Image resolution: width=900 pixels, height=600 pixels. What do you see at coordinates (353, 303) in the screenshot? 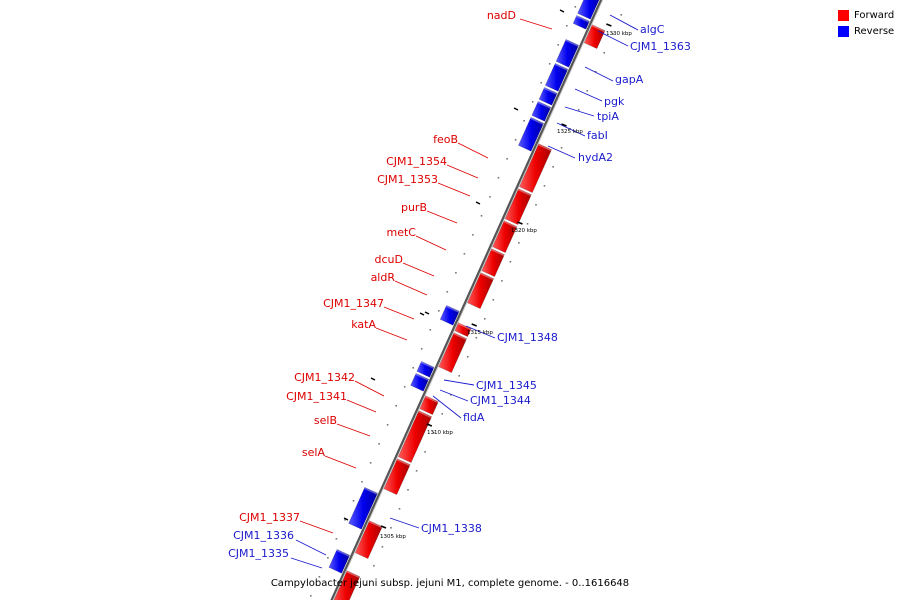
I see `forward-gene-label: CJM1_1347` at bounding box center [353, 303].